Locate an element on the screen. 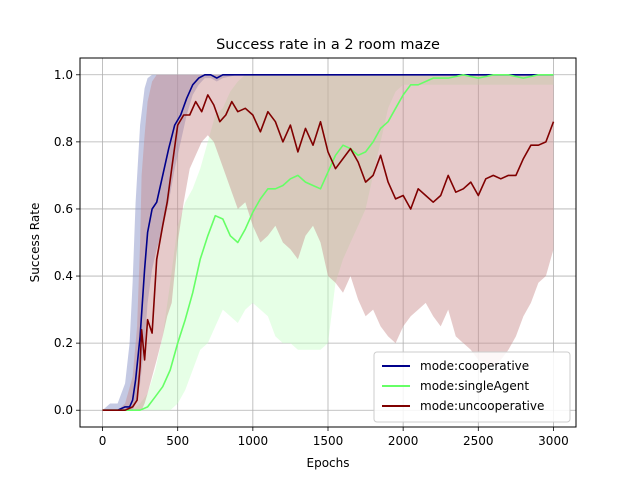 The height and width of the screenshot is (480, 640). x-tick-label: 3000 is located at coordinates (553, 441).